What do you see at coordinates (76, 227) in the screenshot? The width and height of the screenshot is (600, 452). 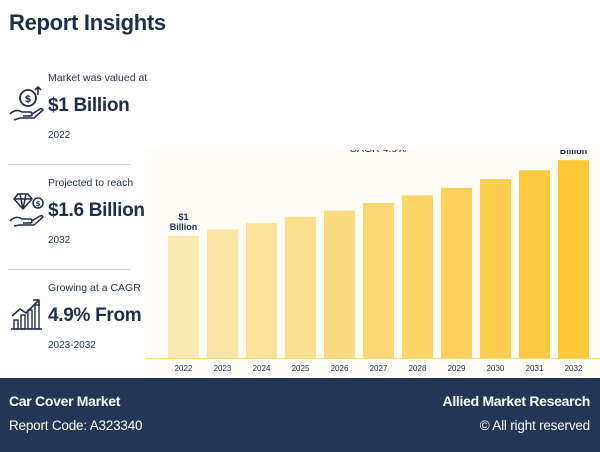 I see `stat-projected-value: $ Projected to reach $1.6 Billion 2032` at bounding box center [76, 227].